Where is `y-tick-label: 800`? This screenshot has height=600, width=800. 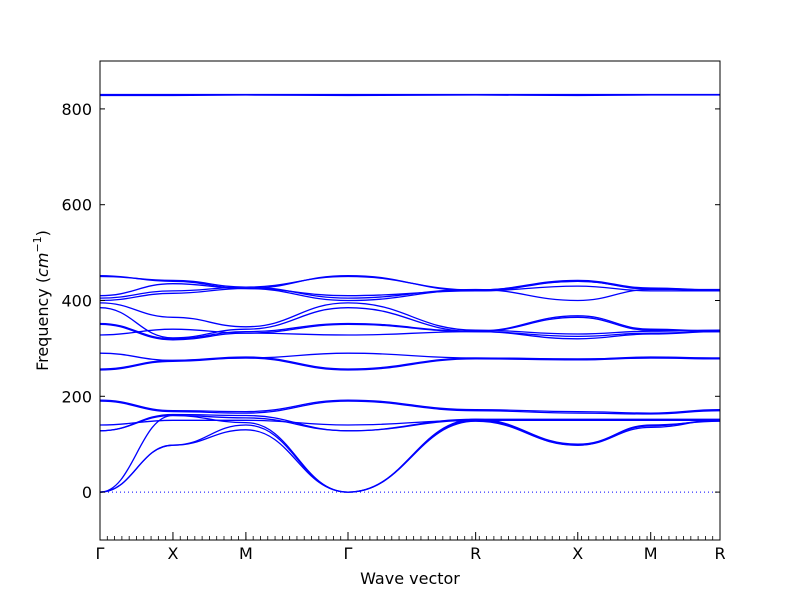 y-tick-label: 800 is located at coordinates (76, 109).